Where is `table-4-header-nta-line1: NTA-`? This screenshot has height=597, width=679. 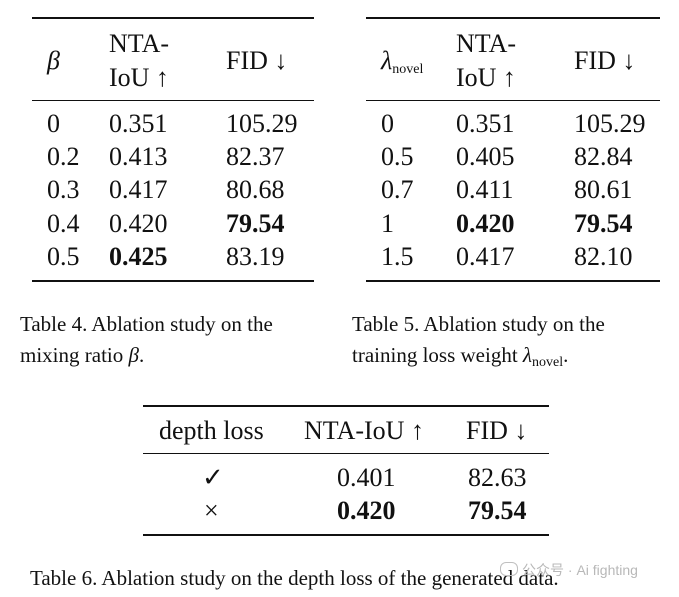 table-4-header-nta-line1: NTA- is located at coordinates (139, 43).